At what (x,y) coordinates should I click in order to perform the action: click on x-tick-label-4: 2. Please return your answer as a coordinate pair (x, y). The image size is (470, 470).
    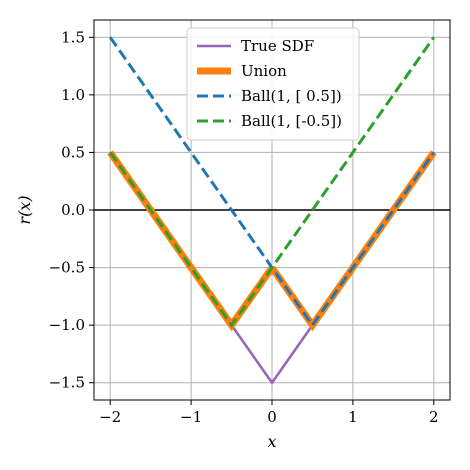
    Looking at the image, I should click on (434, 417).